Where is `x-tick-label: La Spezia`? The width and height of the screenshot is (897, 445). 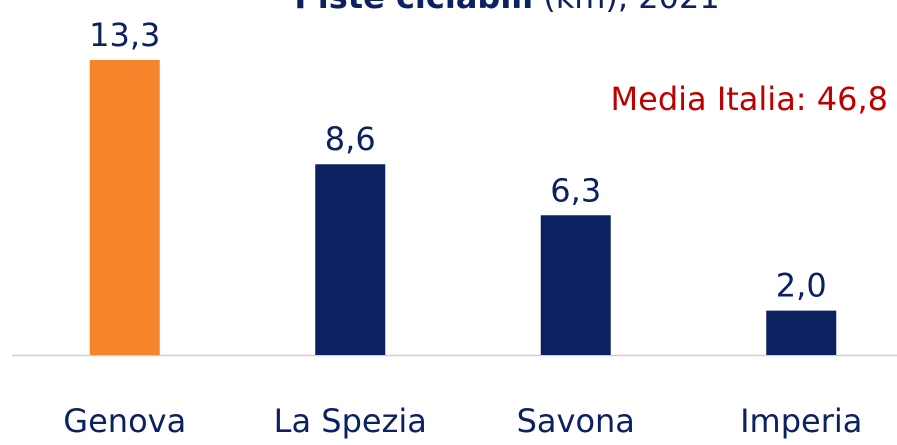 x-tick-label: La Spezia is located at coordinates (350, 421).